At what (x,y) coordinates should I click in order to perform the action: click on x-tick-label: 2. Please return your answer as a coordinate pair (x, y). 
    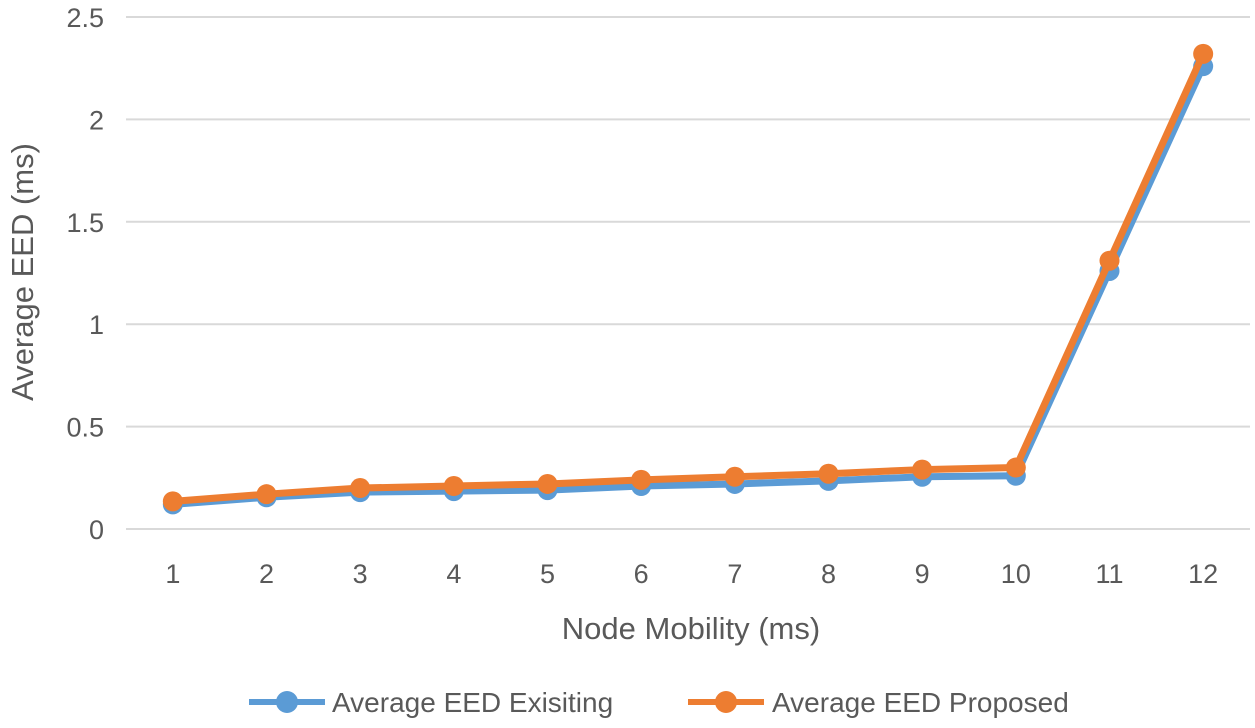
    Looking at the image, I should click on (266, 574).